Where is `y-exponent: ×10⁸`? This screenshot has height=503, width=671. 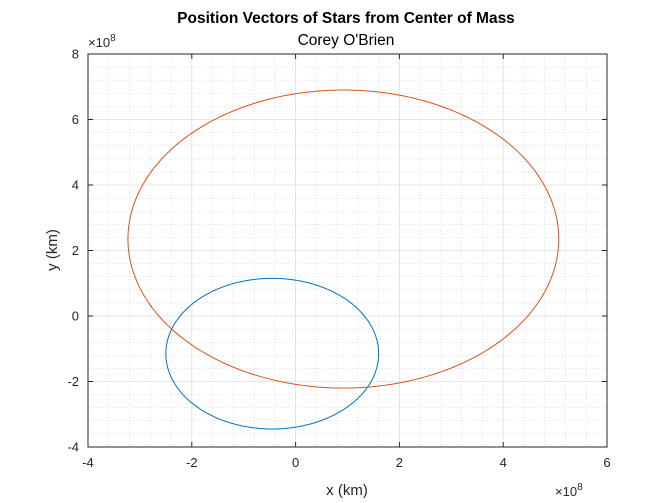
y-exponent: ×10⁸ is located at coordinates (102, 41).